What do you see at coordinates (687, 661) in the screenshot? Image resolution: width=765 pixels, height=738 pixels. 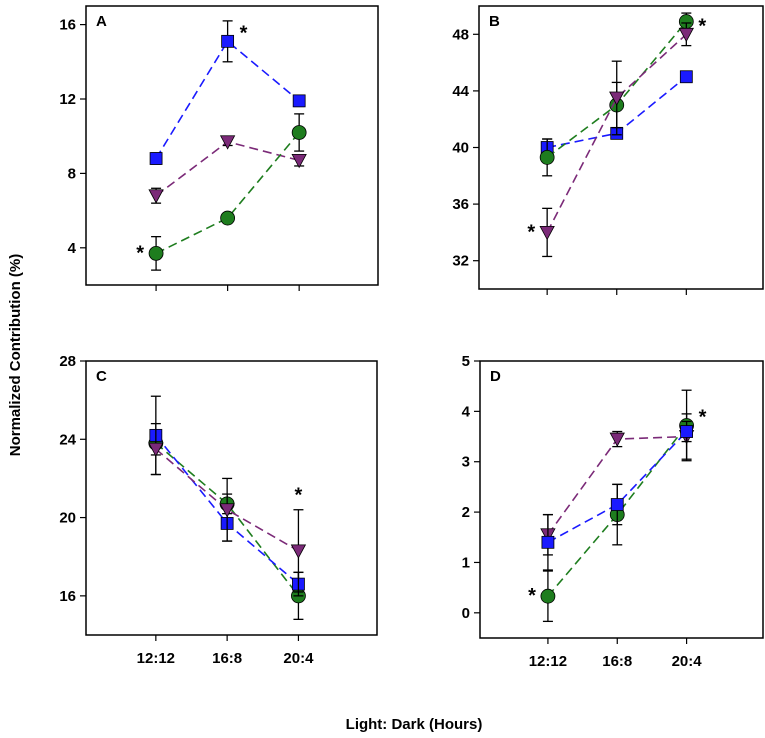 I see `panel-d-xtick-label: 20:4` at bounding box center [687, 661].